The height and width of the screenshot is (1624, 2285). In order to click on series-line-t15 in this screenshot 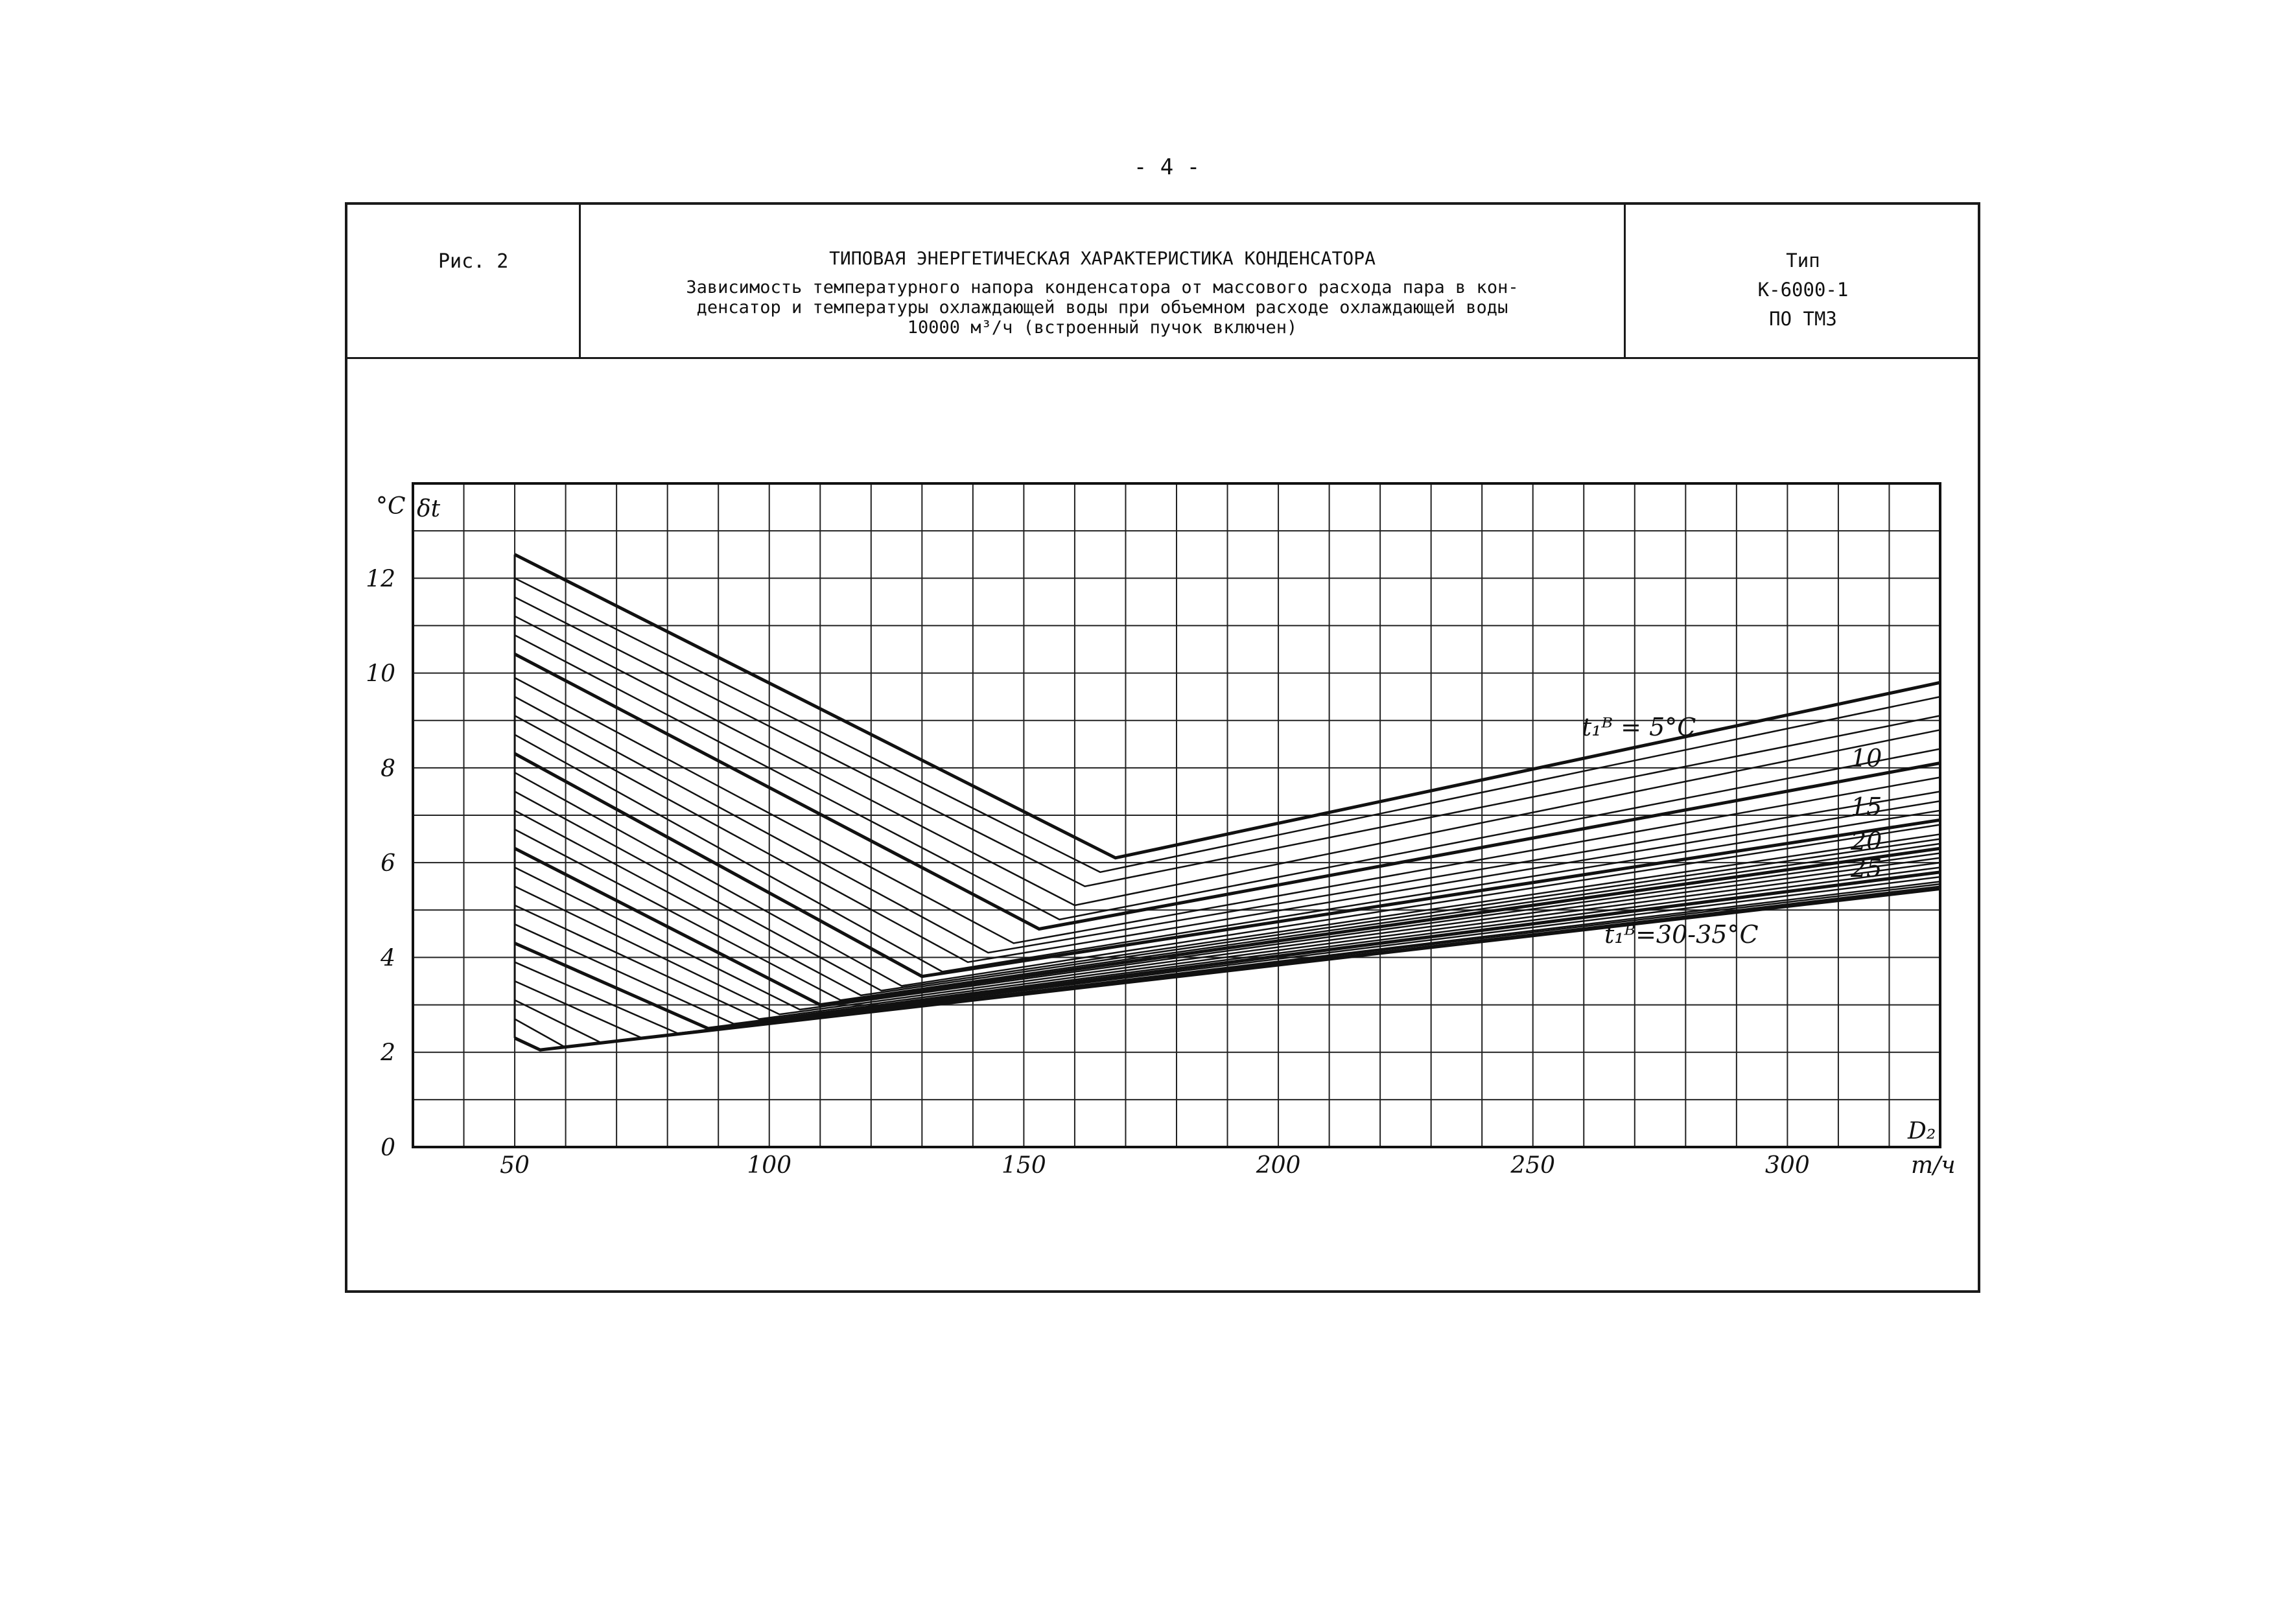, I will do `click(1227, 865)`.